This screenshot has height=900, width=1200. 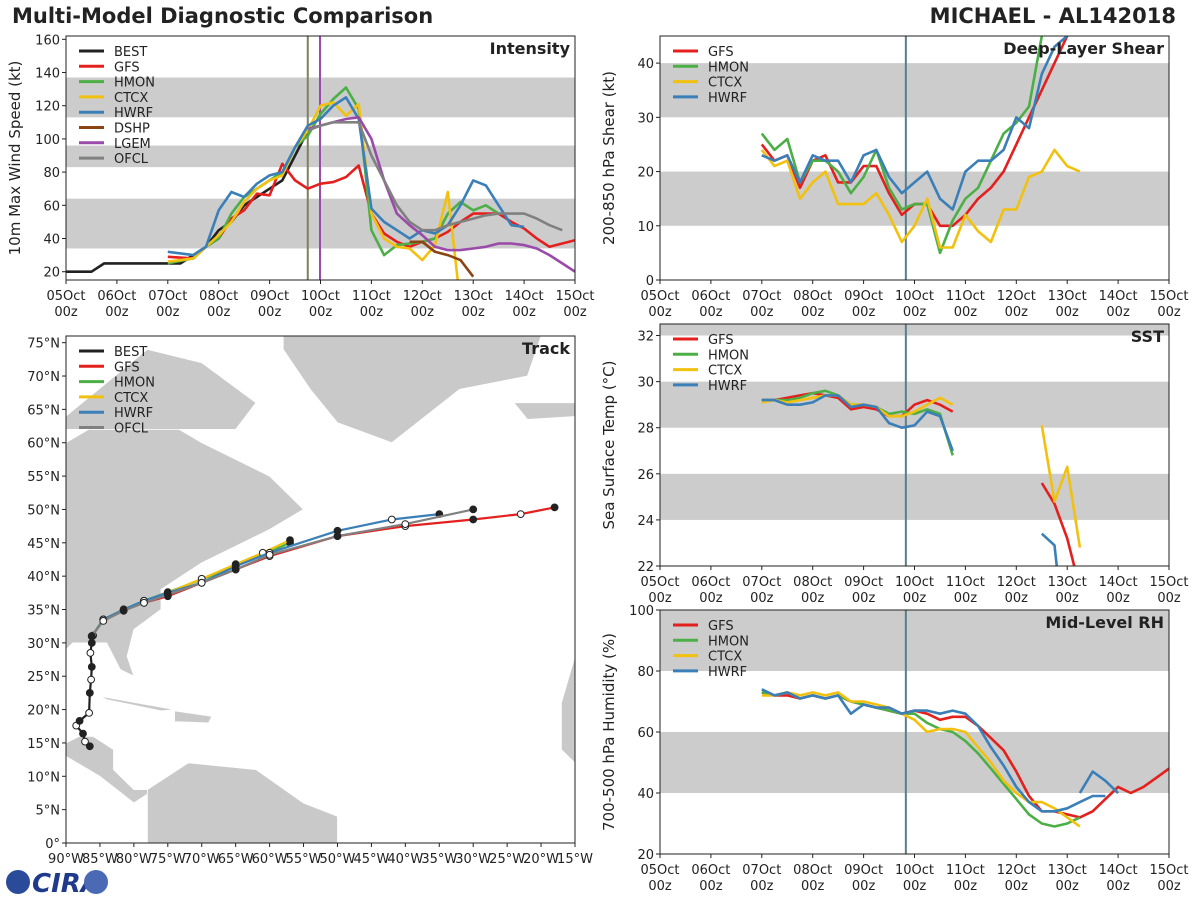 What do you see at coordinates (544, 411) in the screenshot?
I see `iceland-landmass` at bounding box center [544, 411].